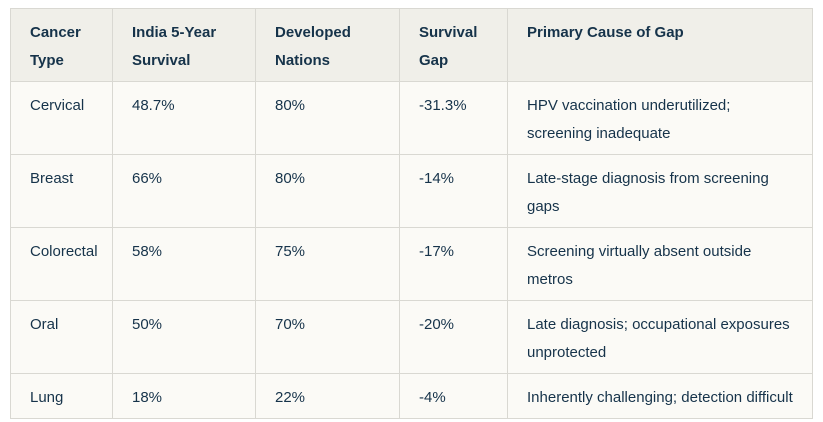 The image size is (823, 422). Describe the element at coordinates (184, 191) in the screenshot. I see `cell-india-survival: 66%` at that location.